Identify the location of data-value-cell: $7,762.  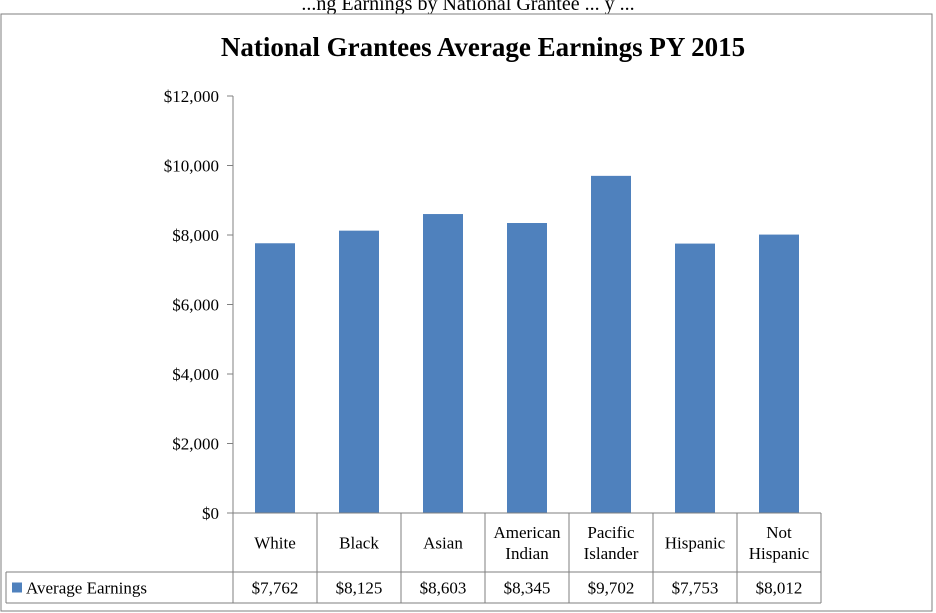
(275, 588).